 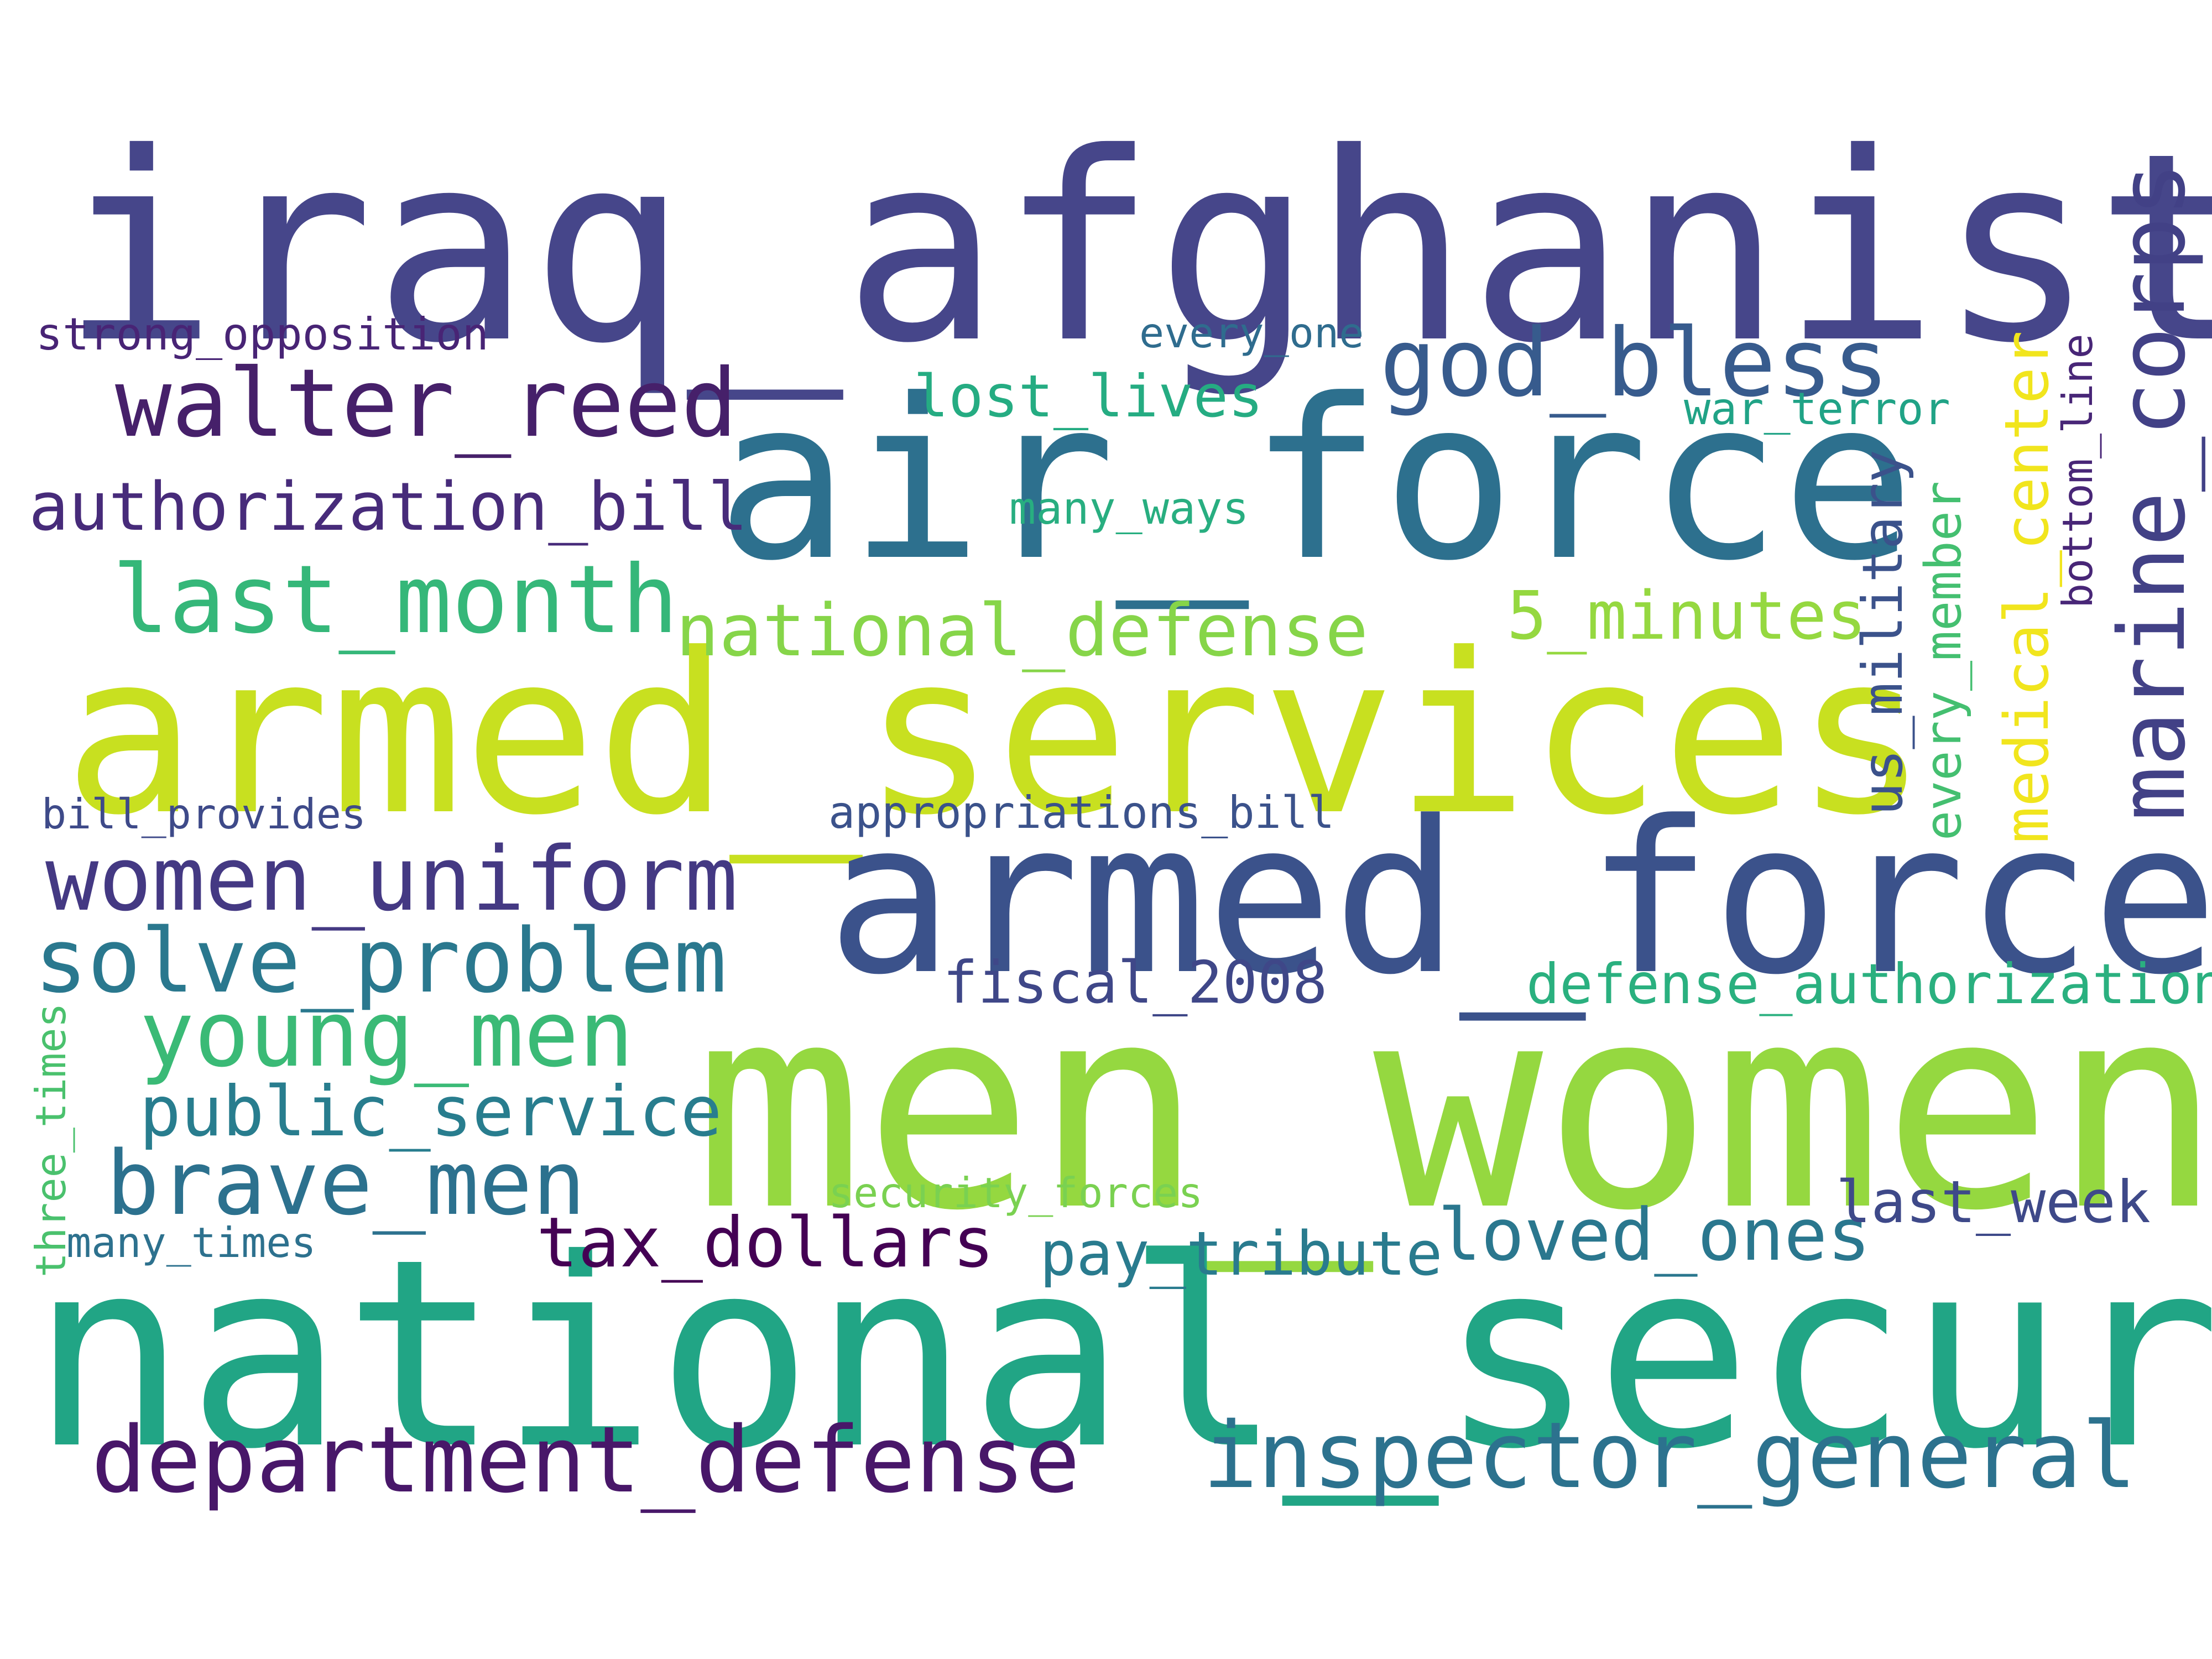 What do you see at coordinates (1687, 617) in the screenshot?
I see `word-5-minutes: 5_minutes` at bounding box center [1687, 617].